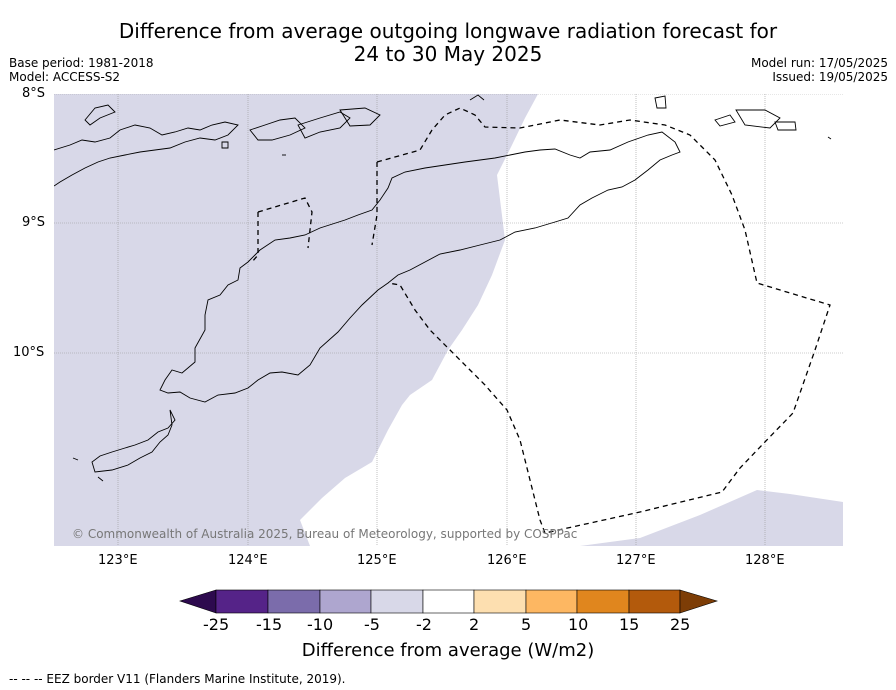  What do you see at coordinates (269, 624) in the screenshot?
I see `cb-tick-1: -15` at bounding box center [269, 624].